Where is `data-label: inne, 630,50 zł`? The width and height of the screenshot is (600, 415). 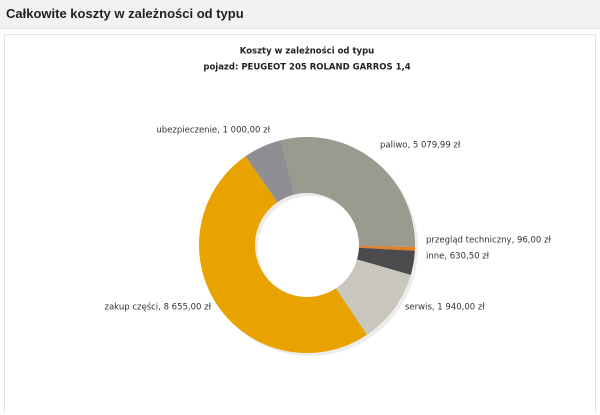 data-label: inne, 630,50 zł is located at coordinates (458, 257).